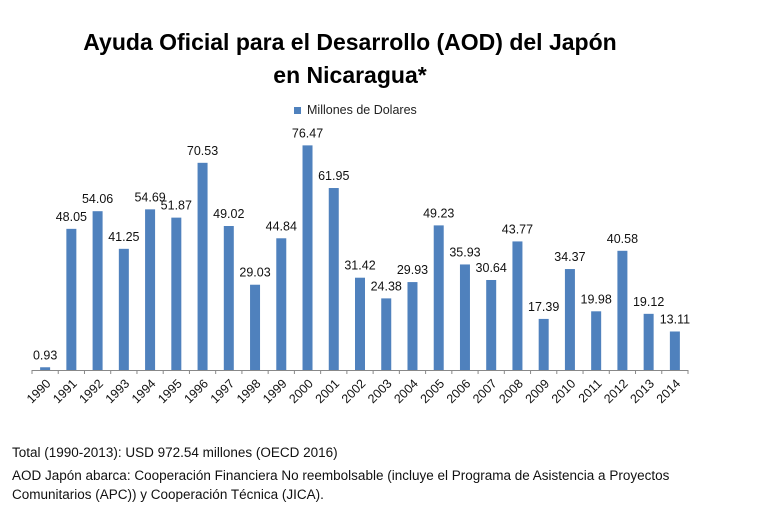 The height and width of the screenshot is (506, 759). I want to click on bar-2006, so click(464, 317).